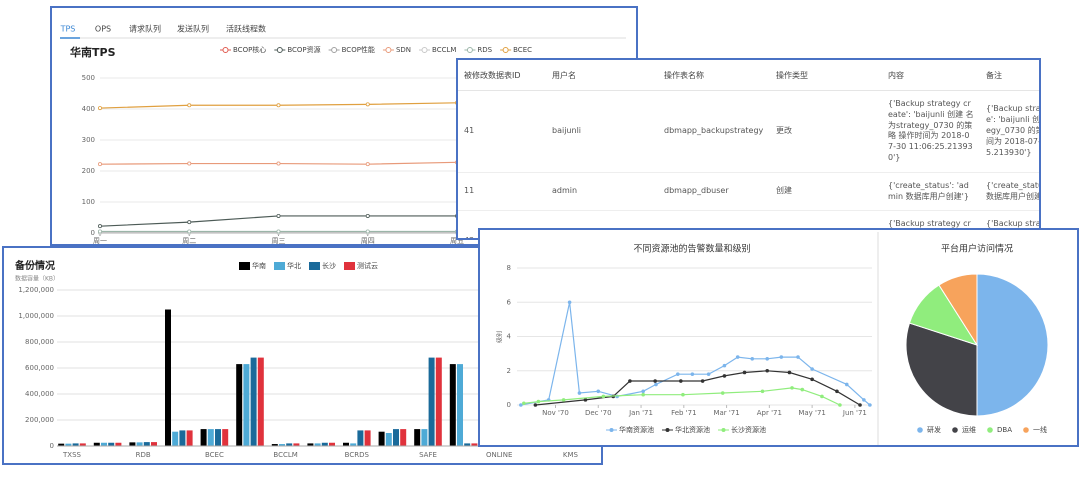 This screenshot has width=1080, height=480. What do you see at coordinates (692, 429) in the screenshot?
I see `legend-label: 华北资源池` at bounding box center [692, 429].